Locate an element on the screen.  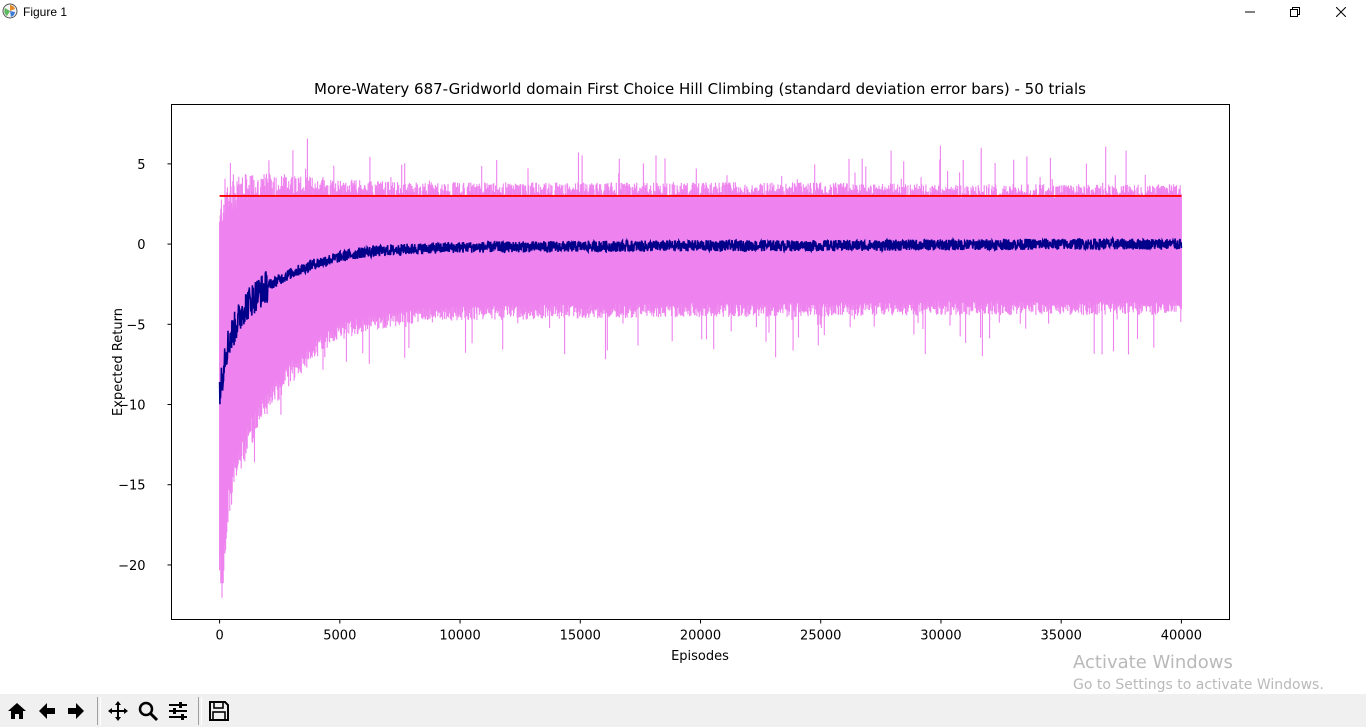
x-tick-label: 30000 is located at coordinates (940, 636).